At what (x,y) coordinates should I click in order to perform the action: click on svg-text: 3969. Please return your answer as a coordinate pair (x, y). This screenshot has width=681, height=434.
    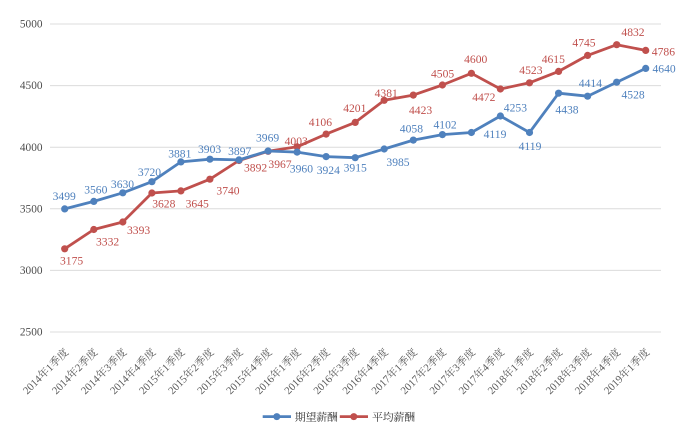
    Looking at the image, I should click on (267, 137).